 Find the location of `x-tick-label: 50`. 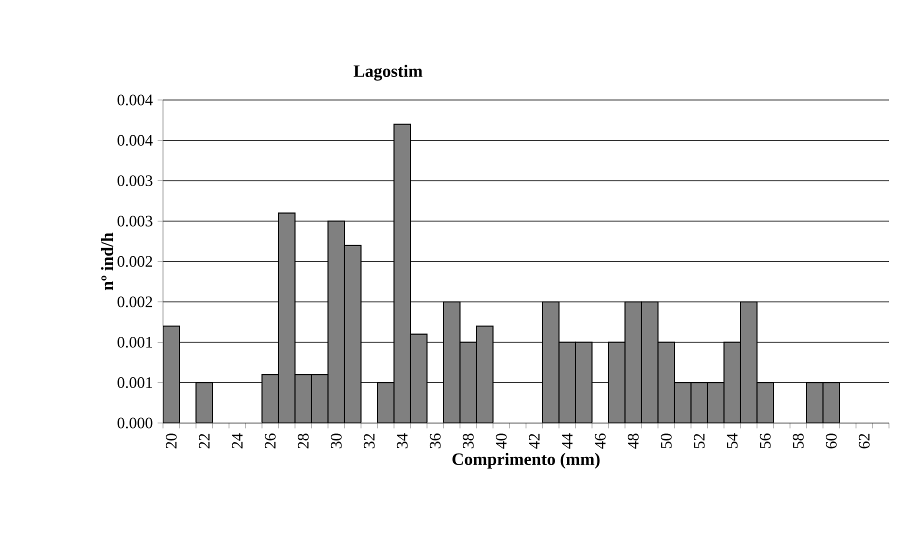

x-tick-label: 50 is located at coordinates (666, 441).